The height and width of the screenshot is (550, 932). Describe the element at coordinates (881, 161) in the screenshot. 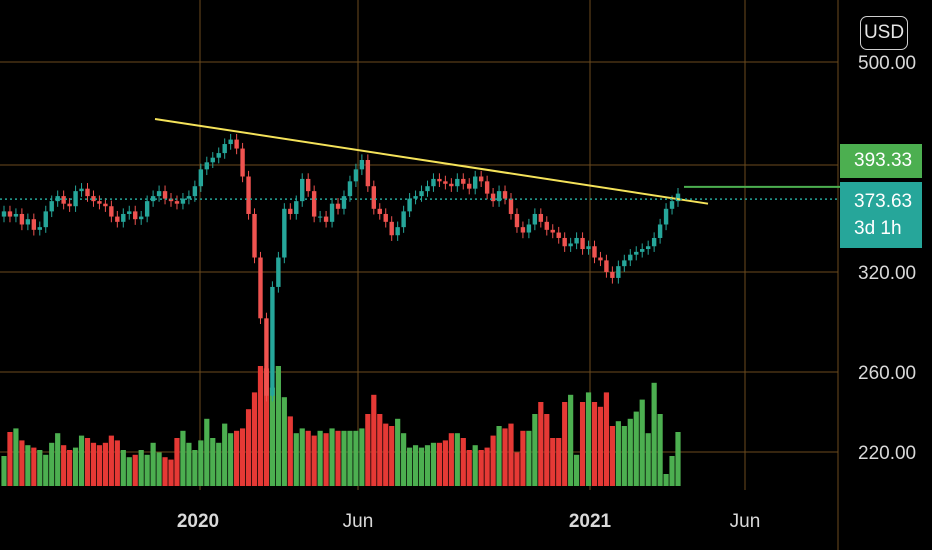

I see `level-price-tag: 393.33` at that location.